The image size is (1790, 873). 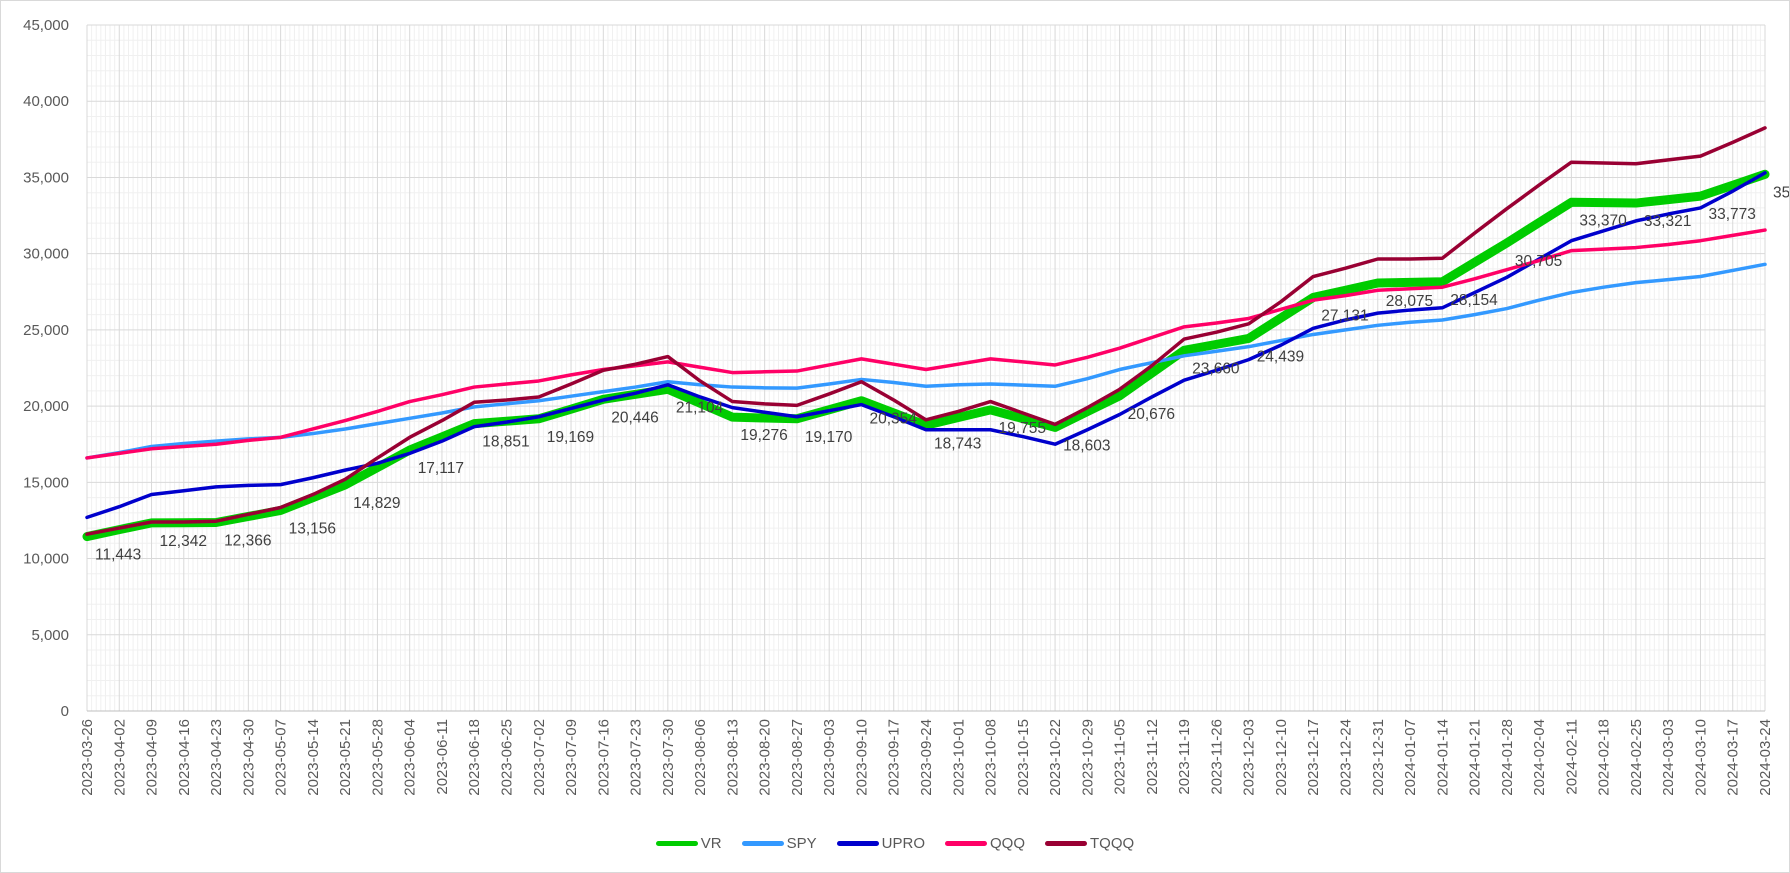 What do you see at coordinates (1410, 757) in the screenshot?
I see `x-tick-label: 2024-01-07` at bounding box center [1410, 757].